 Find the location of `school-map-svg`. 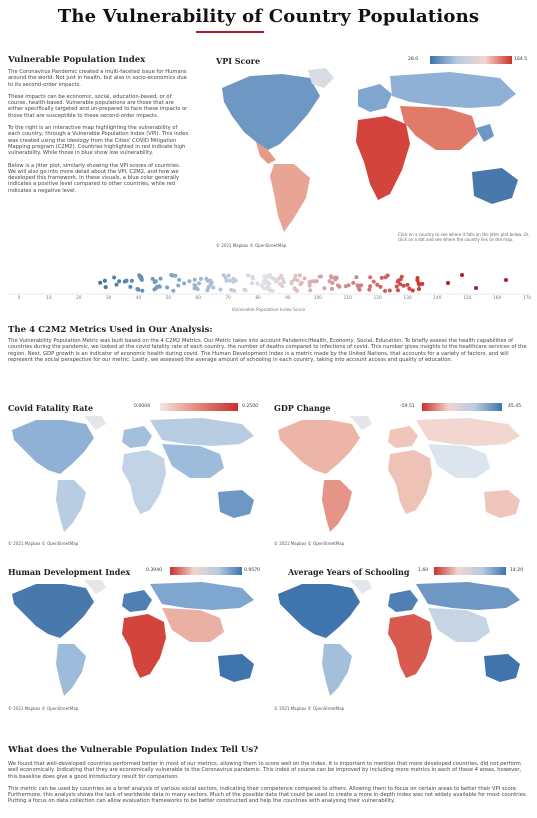

school-map-svg is located at coordinates (401, 639).